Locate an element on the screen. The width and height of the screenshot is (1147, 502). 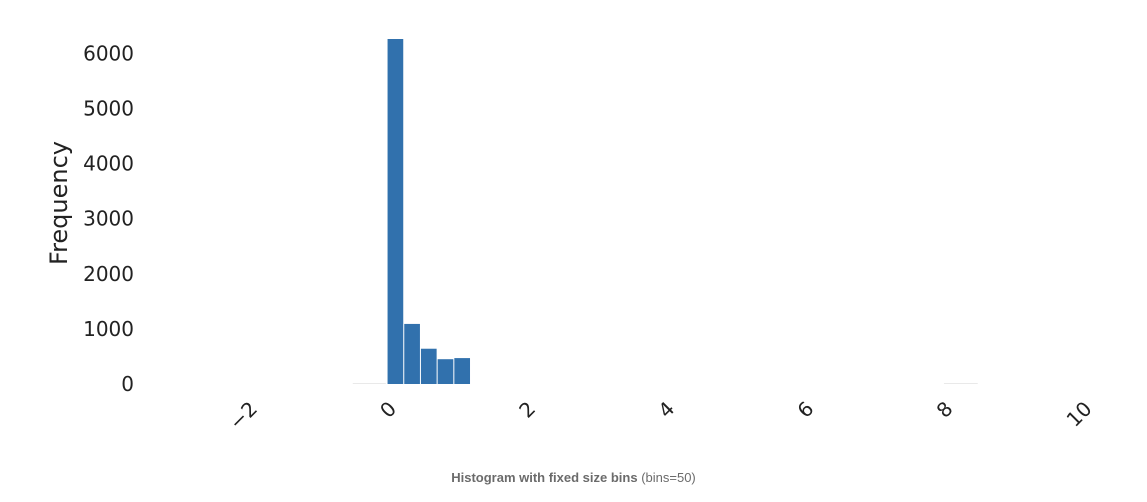
y-tick-label: 2000 is located at coordinates (108, 274).